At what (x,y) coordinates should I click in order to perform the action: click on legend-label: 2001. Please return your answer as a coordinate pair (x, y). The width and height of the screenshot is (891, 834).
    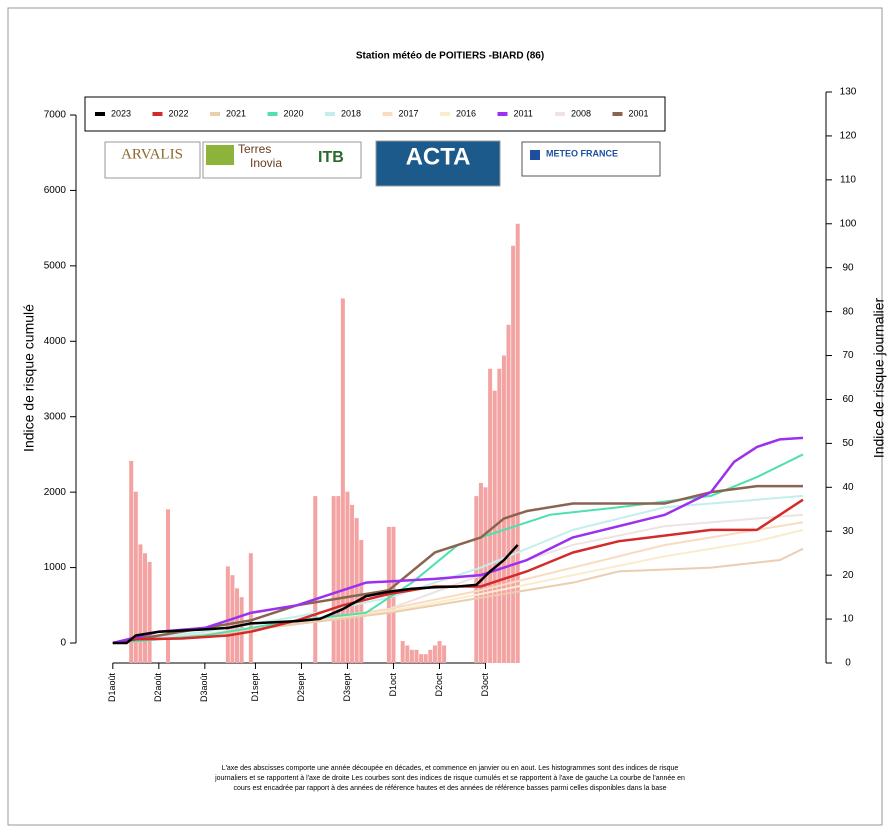
    Looking at the image, I should click on (639, 113).